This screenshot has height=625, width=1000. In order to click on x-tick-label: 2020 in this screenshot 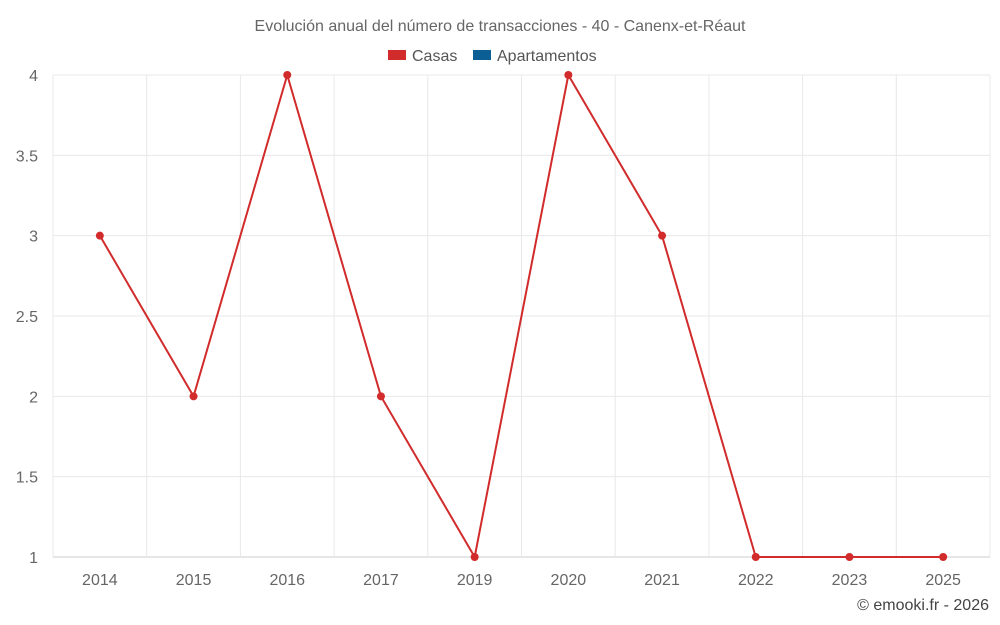, I will do `click(569, 580)`.